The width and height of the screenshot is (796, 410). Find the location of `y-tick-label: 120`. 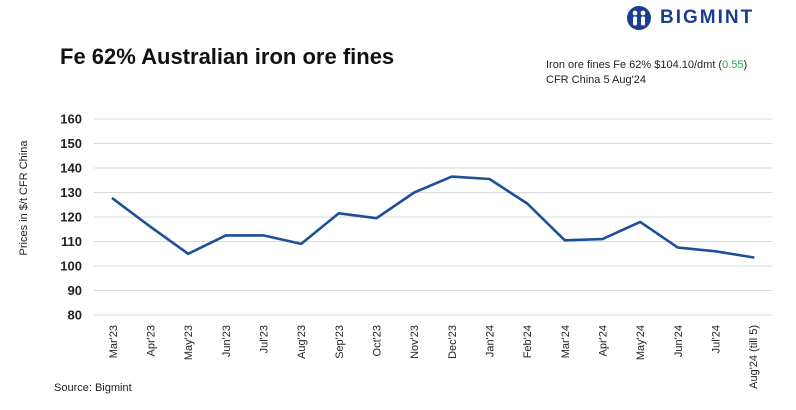

y-tick-label: 120 is located at coordinates (71, 217).